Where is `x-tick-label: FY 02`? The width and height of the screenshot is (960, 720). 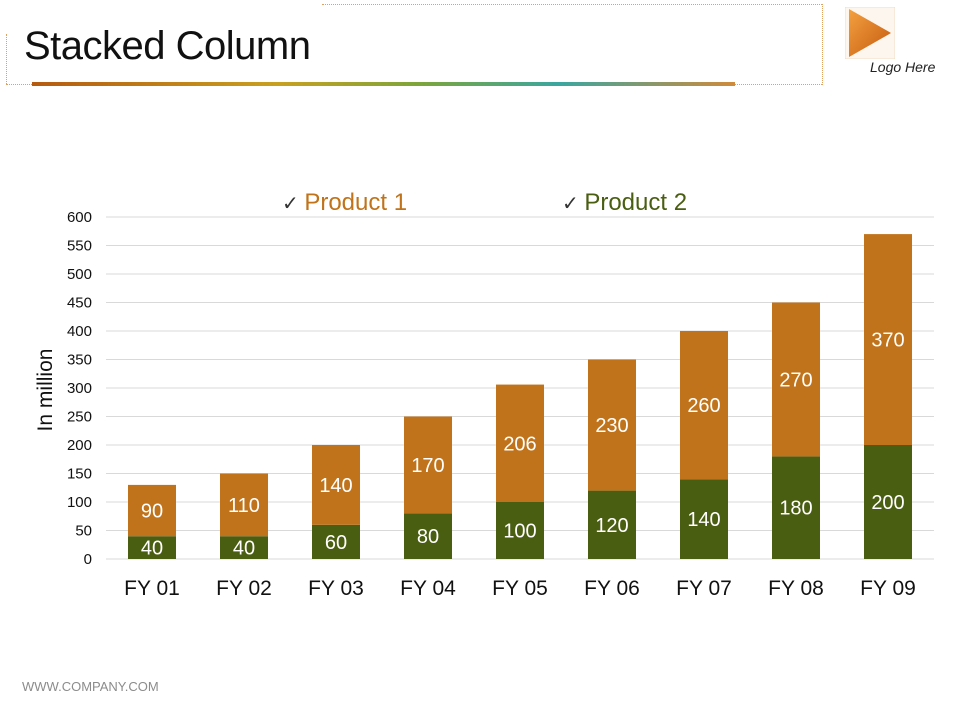 x-tick-label: FY 02 is located at coordinates (244, 588).